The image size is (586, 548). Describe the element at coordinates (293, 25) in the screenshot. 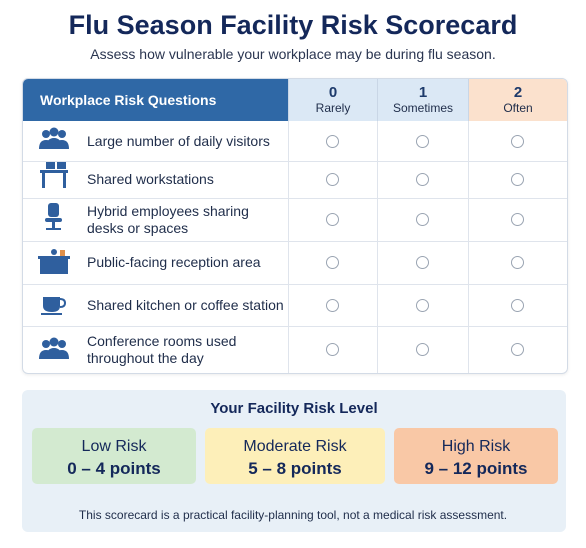

I see `title: Flu Season Facility Risk Scorecard` at that location.